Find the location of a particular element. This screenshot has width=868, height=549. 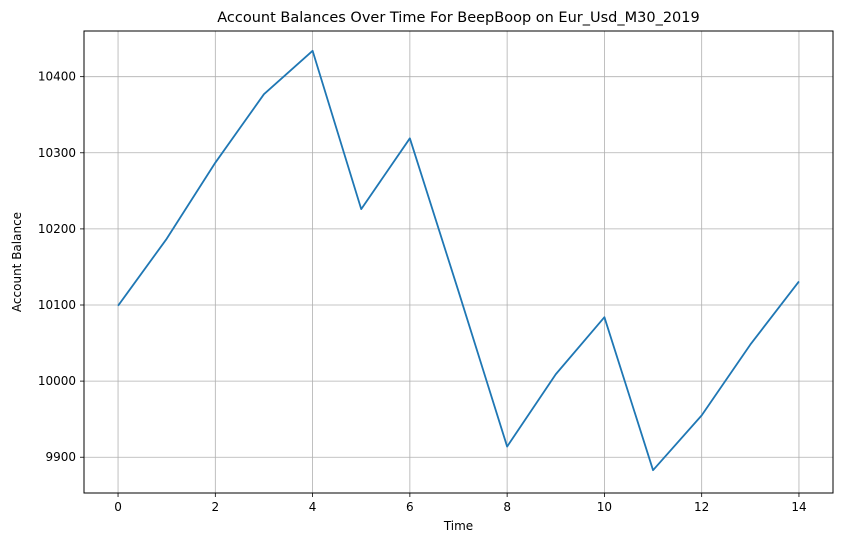

x-tick-label: 4 is located at coordinates (313, 507).